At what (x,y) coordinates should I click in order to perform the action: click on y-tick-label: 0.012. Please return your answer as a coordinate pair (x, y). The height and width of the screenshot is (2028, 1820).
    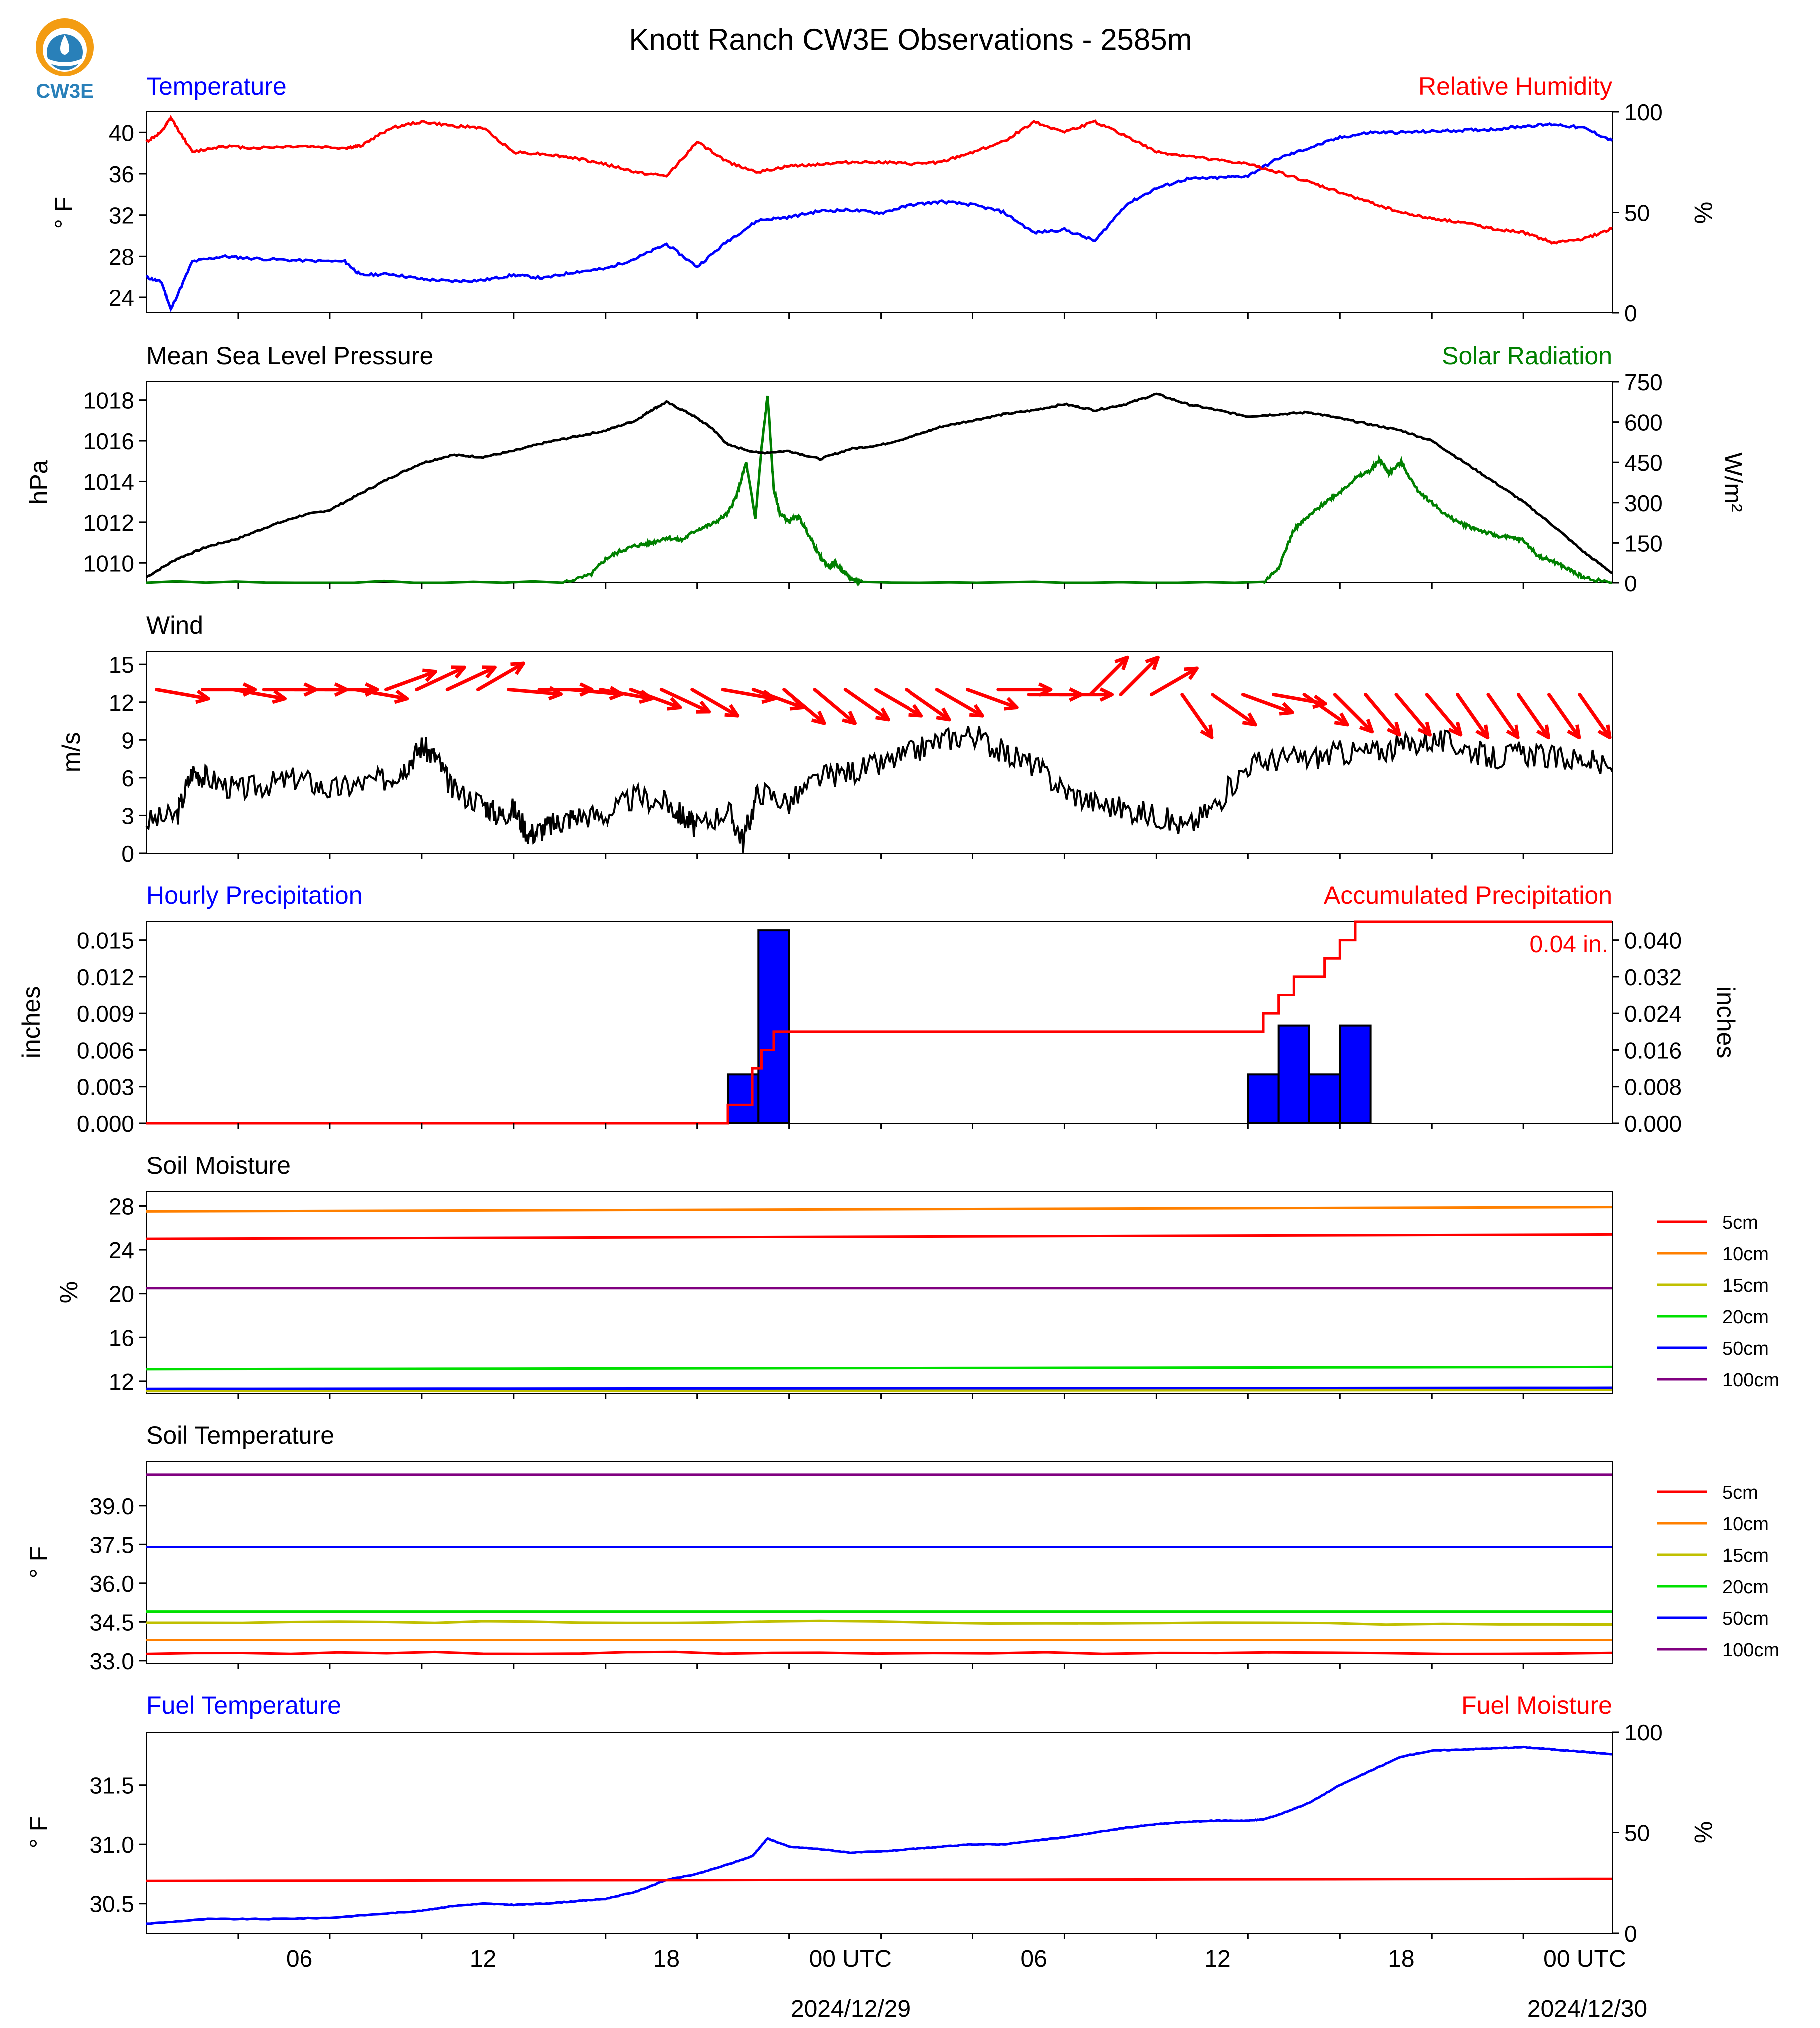
    Looking at the image, I should click on (105, 977).